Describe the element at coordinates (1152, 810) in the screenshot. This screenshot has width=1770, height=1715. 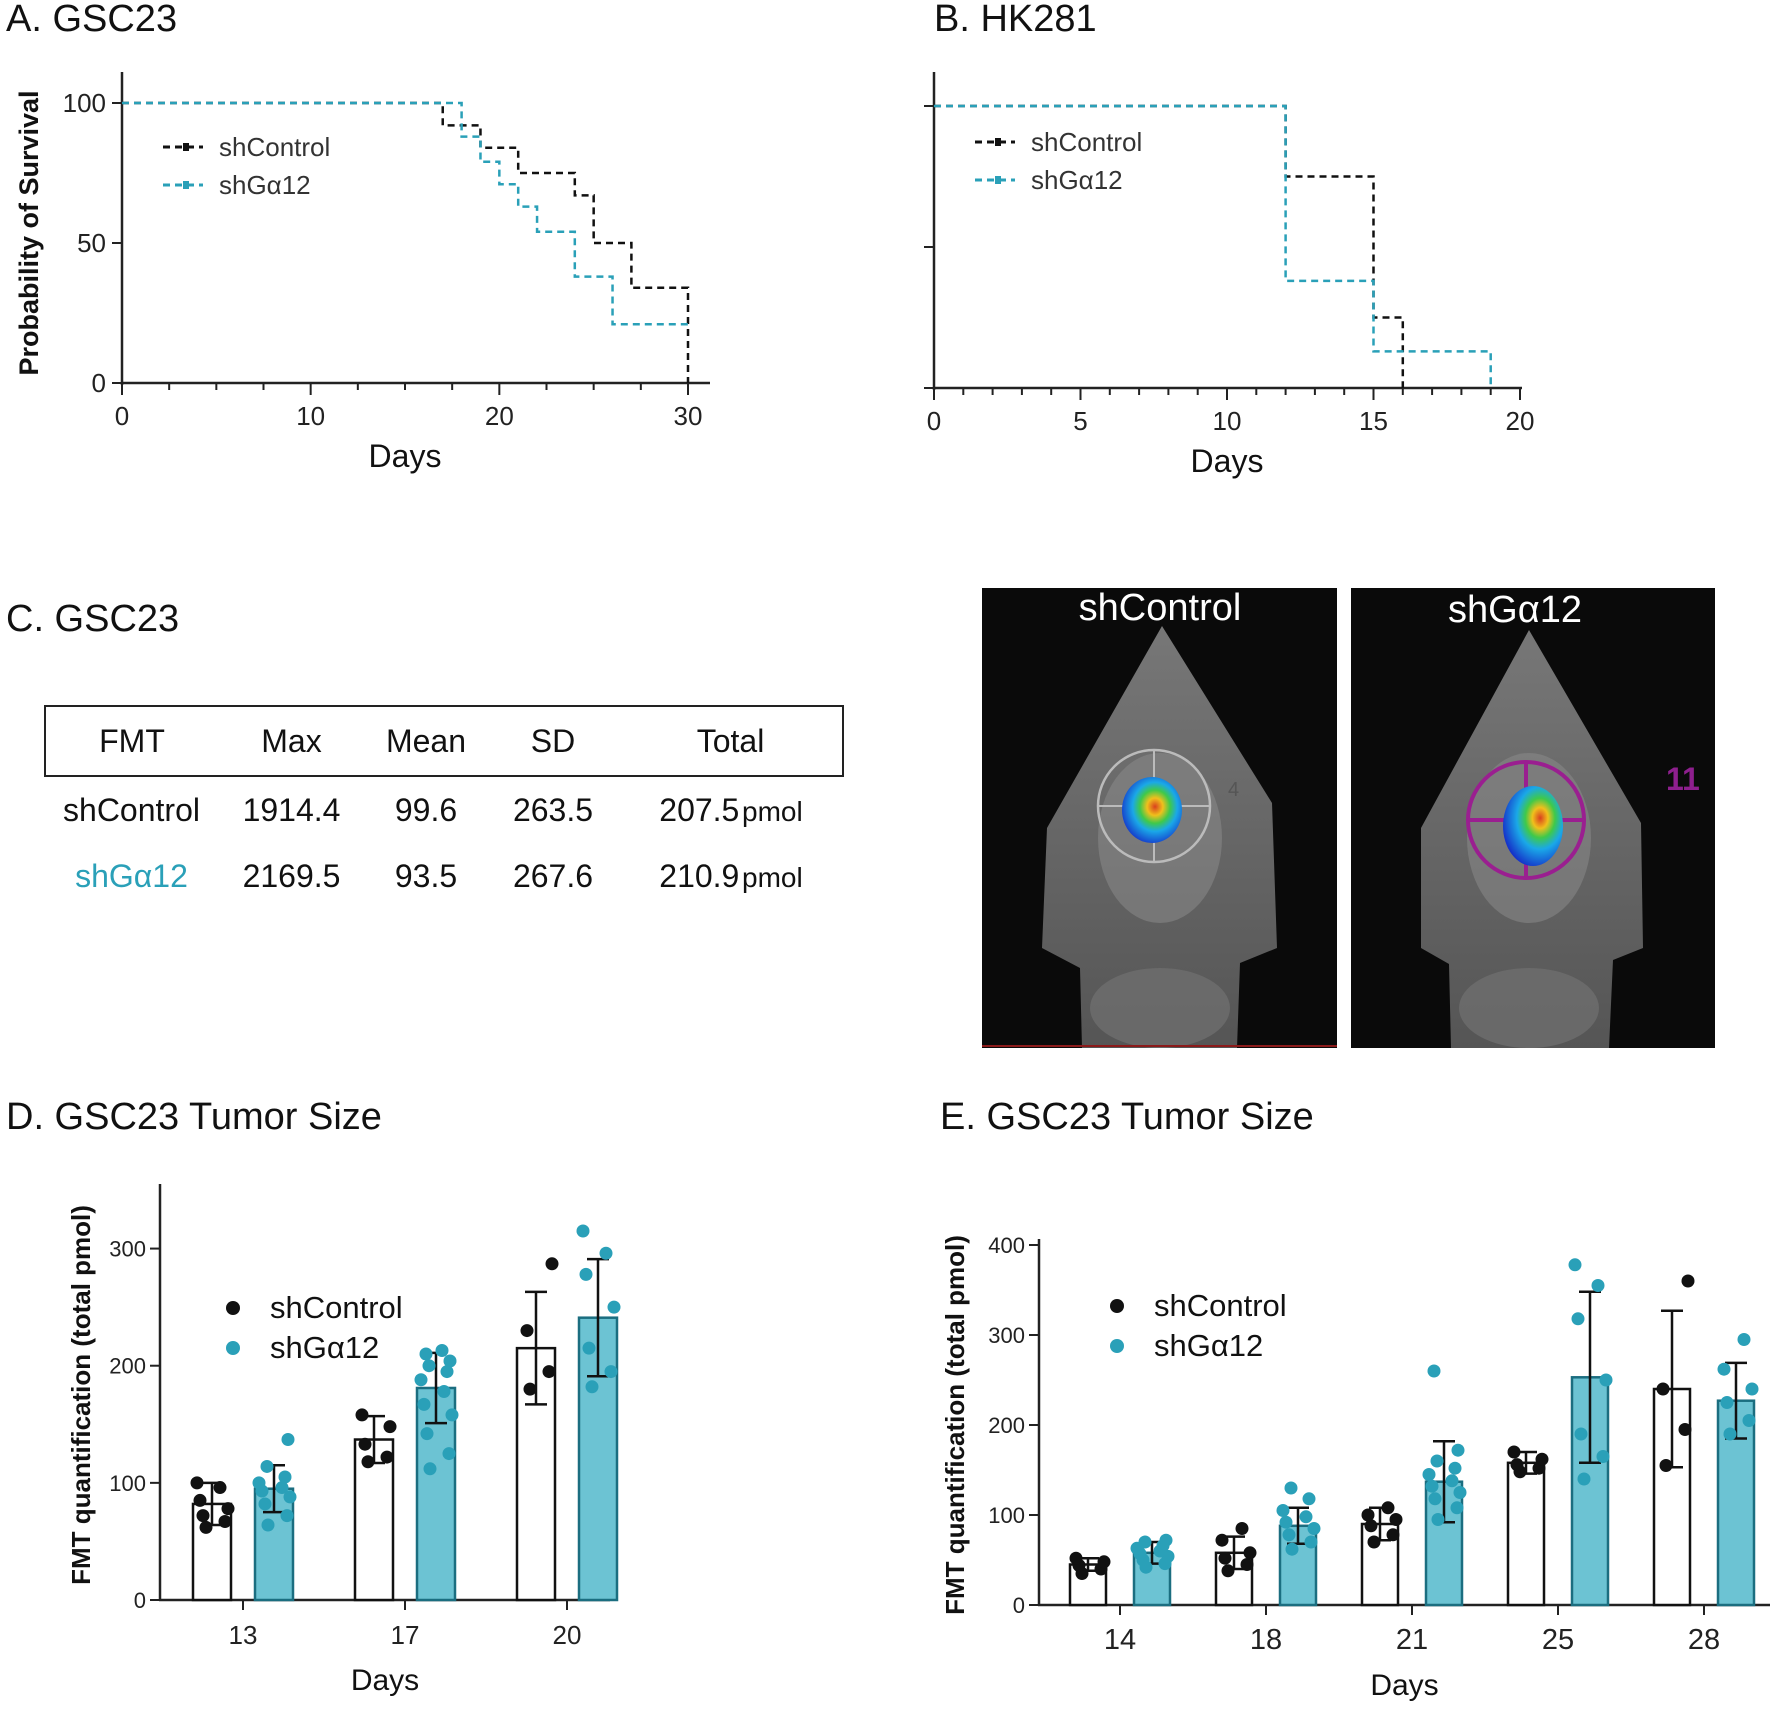
I see `fluorescence-signal` at that location.